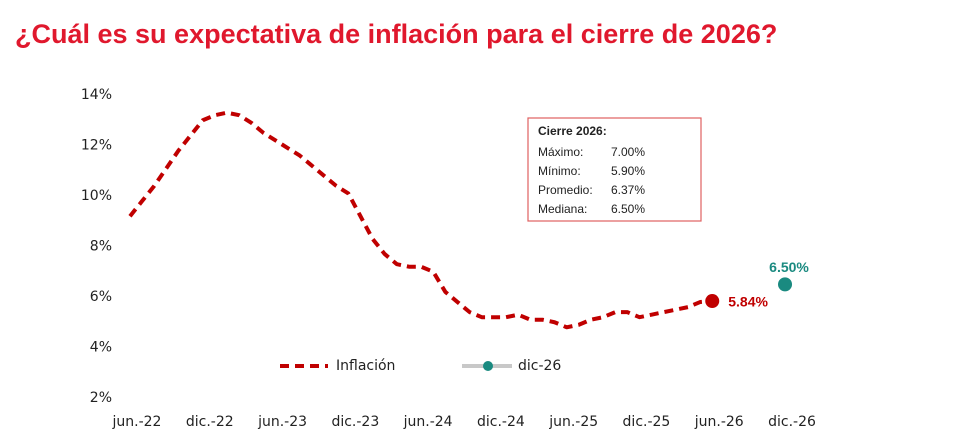 The width and height of the screenshot is (954, 443). I want to click on y-tick-label: 10%, so click(96, 196).